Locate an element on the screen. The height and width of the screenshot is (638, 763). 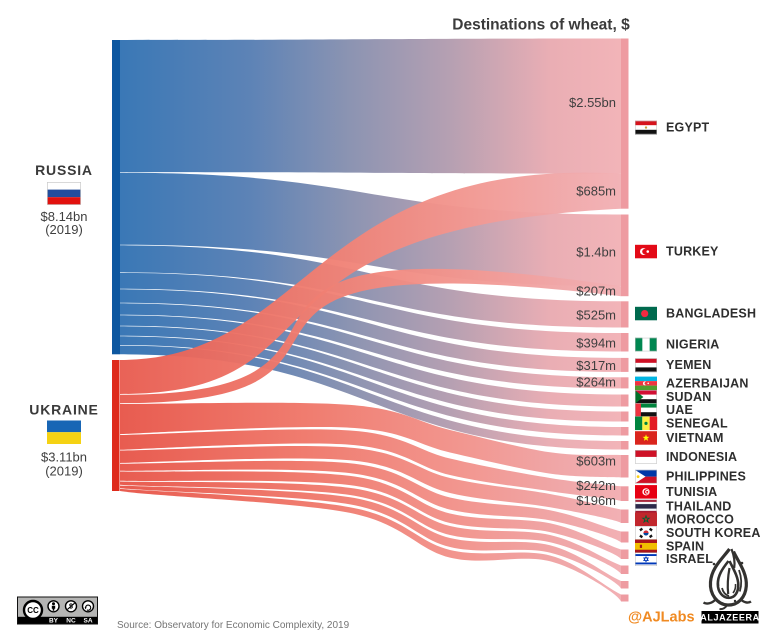
svg-text: ISRAEL is located at coordinates (689, 559).